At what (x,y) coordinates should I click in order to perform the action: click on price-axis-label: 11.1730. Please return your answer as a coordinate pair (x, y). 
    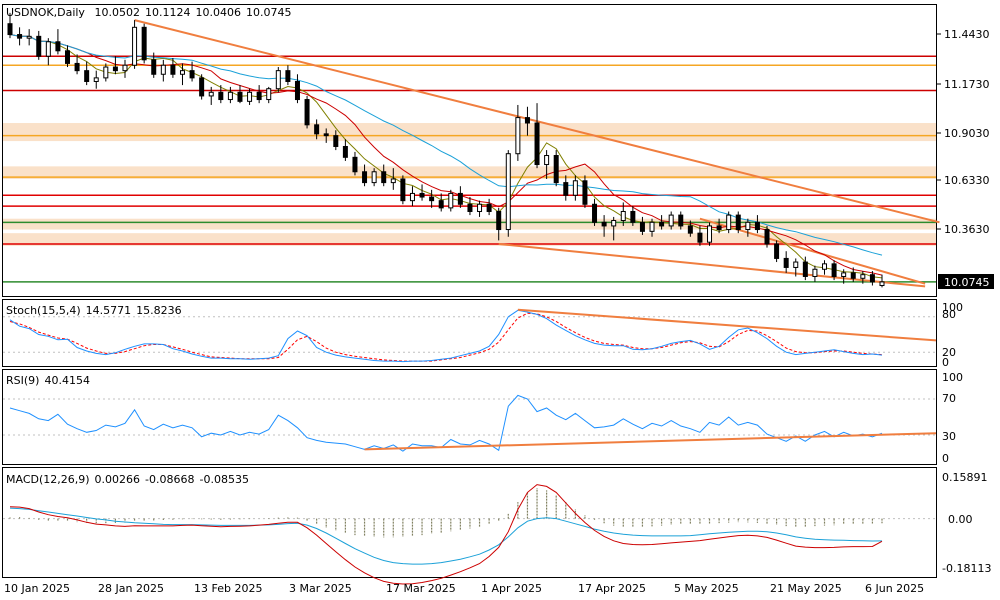
    Looking at the image, I should click on (967, 84).